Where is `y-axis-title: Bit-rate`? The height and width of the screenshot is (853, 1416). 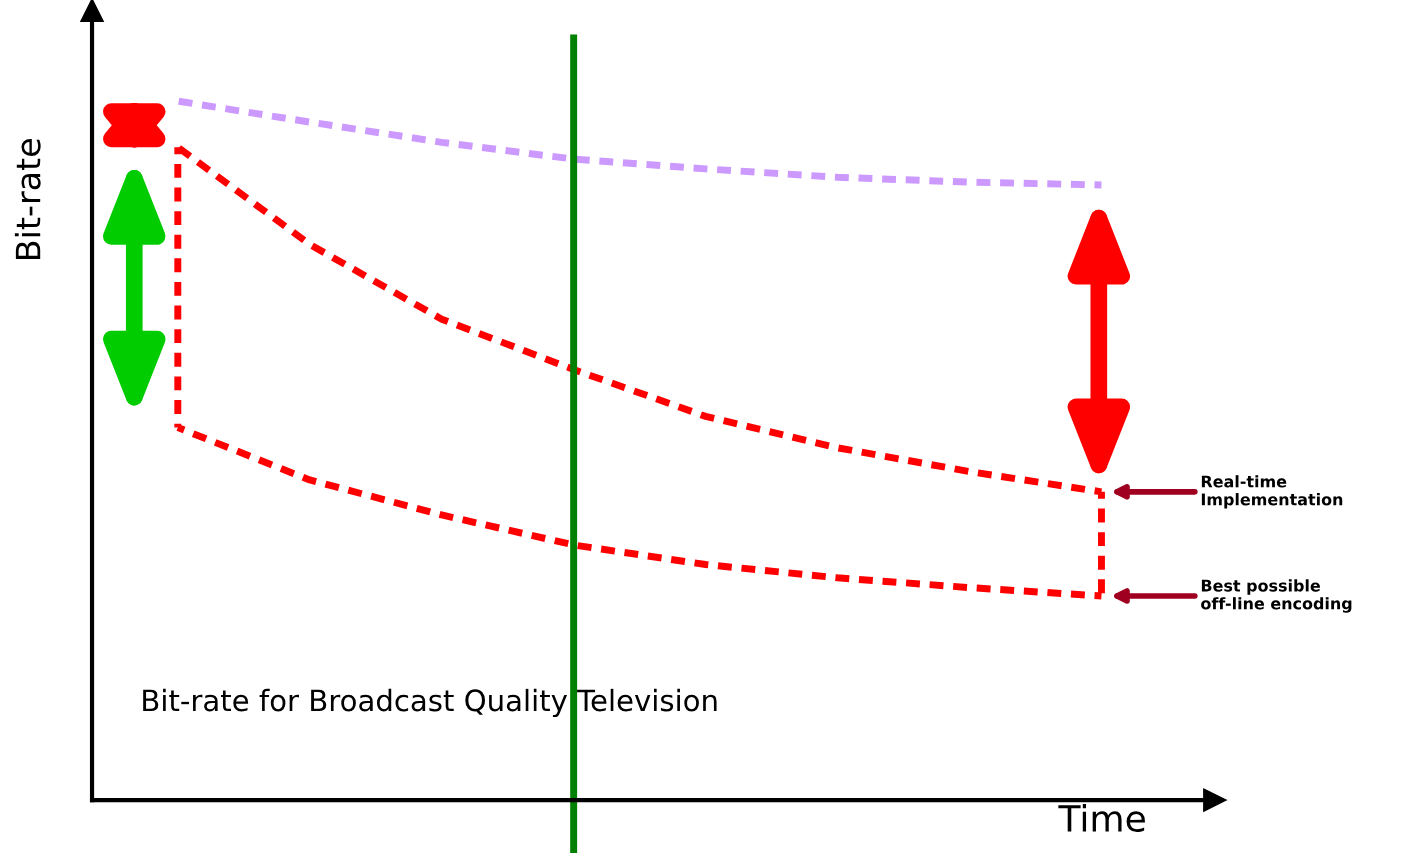
y-axis-title: Bit-rate is located at coordinates (27, 199).